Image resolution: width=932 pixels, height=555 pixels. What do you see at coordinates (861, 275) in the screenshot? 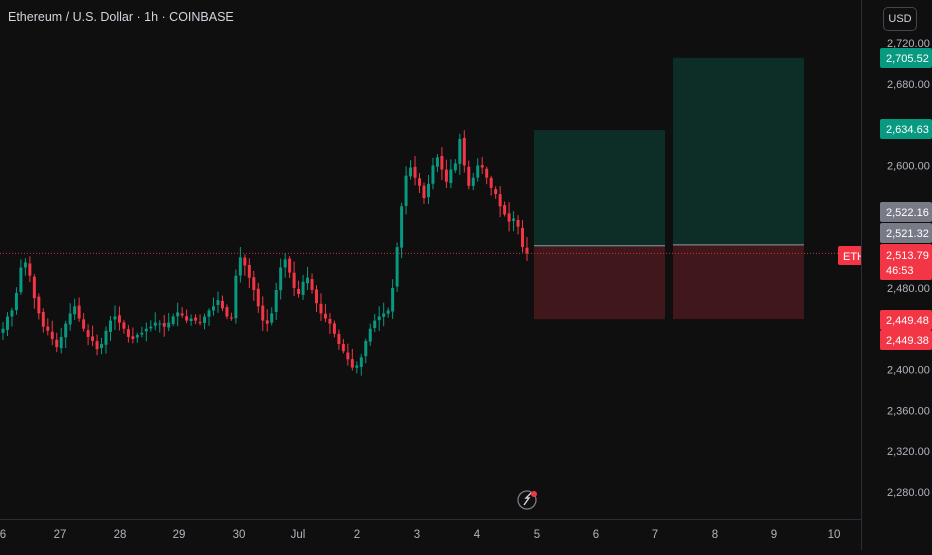
I see `axis-separator-vertical` at bounding box center [861, 275].